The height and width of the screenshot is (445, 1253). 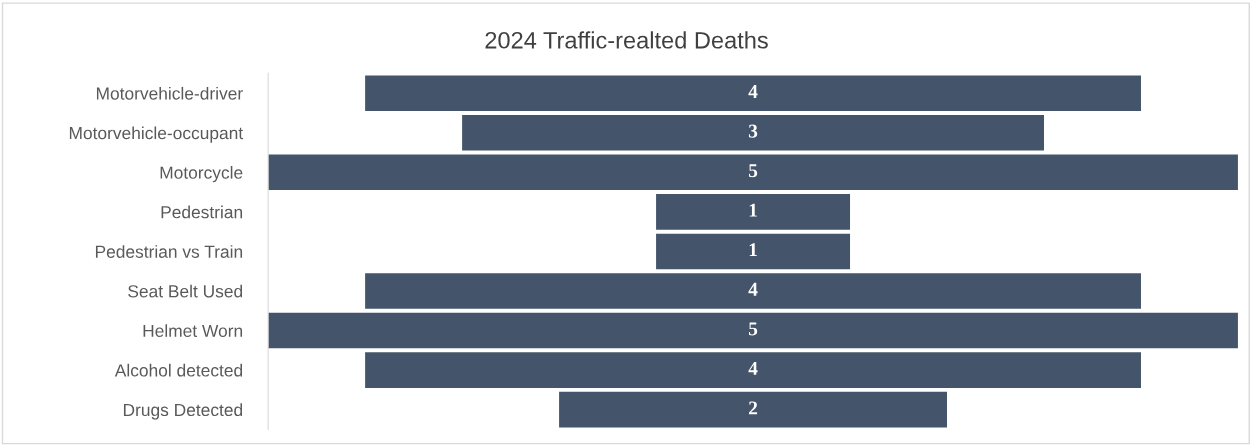 I want to click on category-label: Seat Belt Used, so click(x=185, y=291).